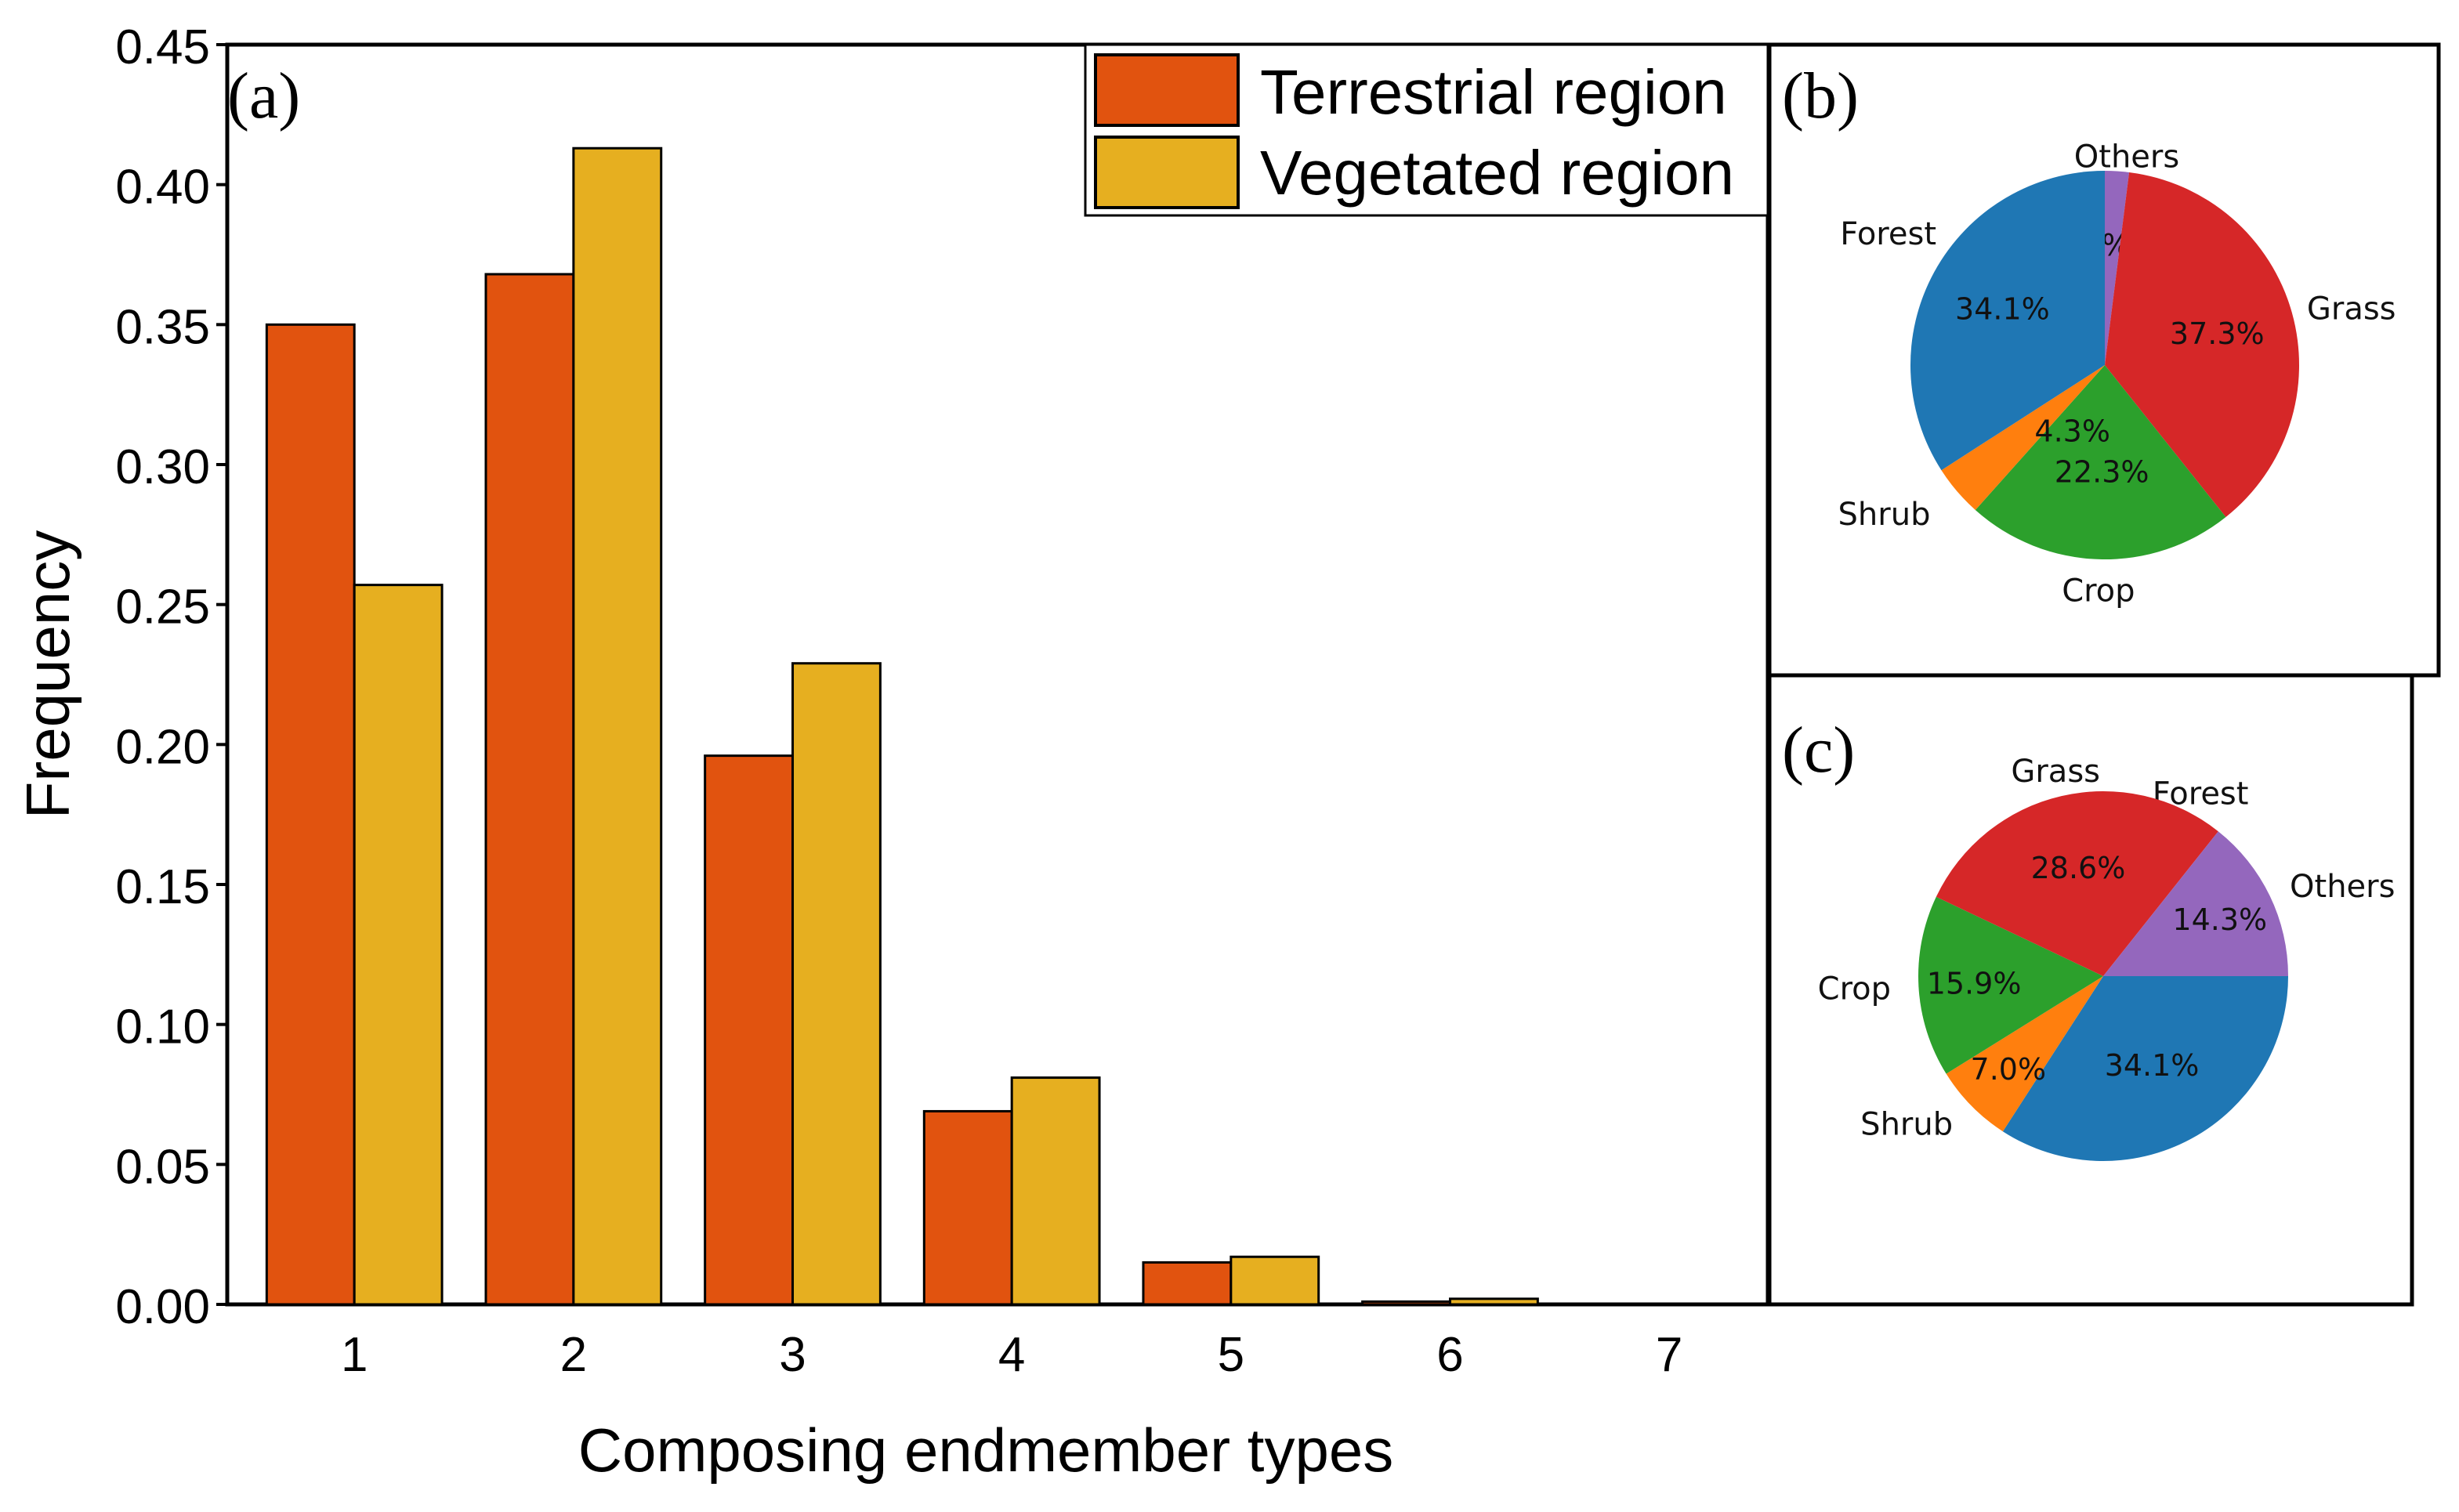 The image size is (2459, 1512). Describe the element at coordinates (162, 1167) in the screenshot. I see `y-tick-label: 0.05` at that location.